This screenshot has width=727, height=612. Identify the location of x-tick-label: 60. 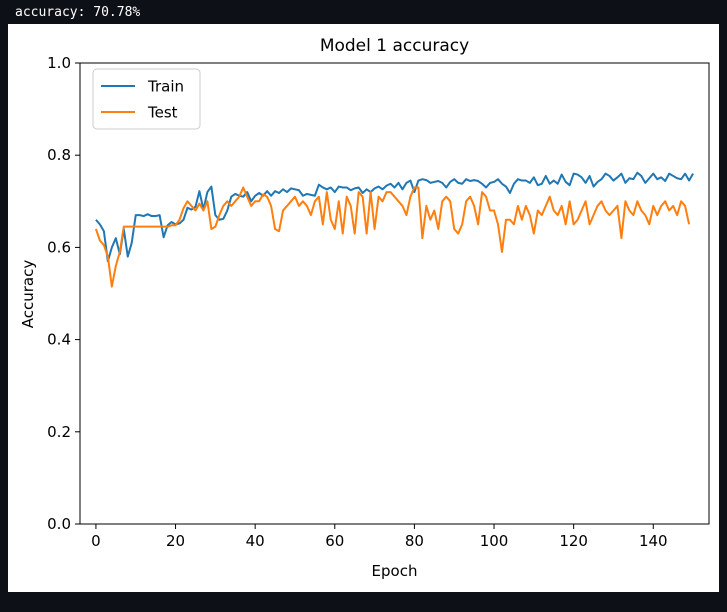
(334, 541).